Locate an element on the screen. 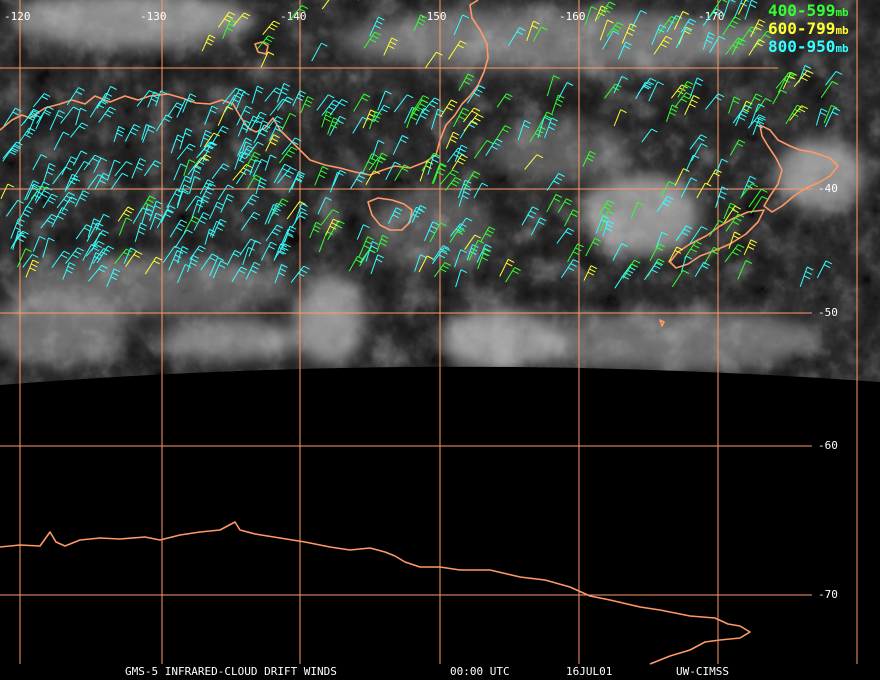  lon-label: -150 is located at coordinates (433, 16).